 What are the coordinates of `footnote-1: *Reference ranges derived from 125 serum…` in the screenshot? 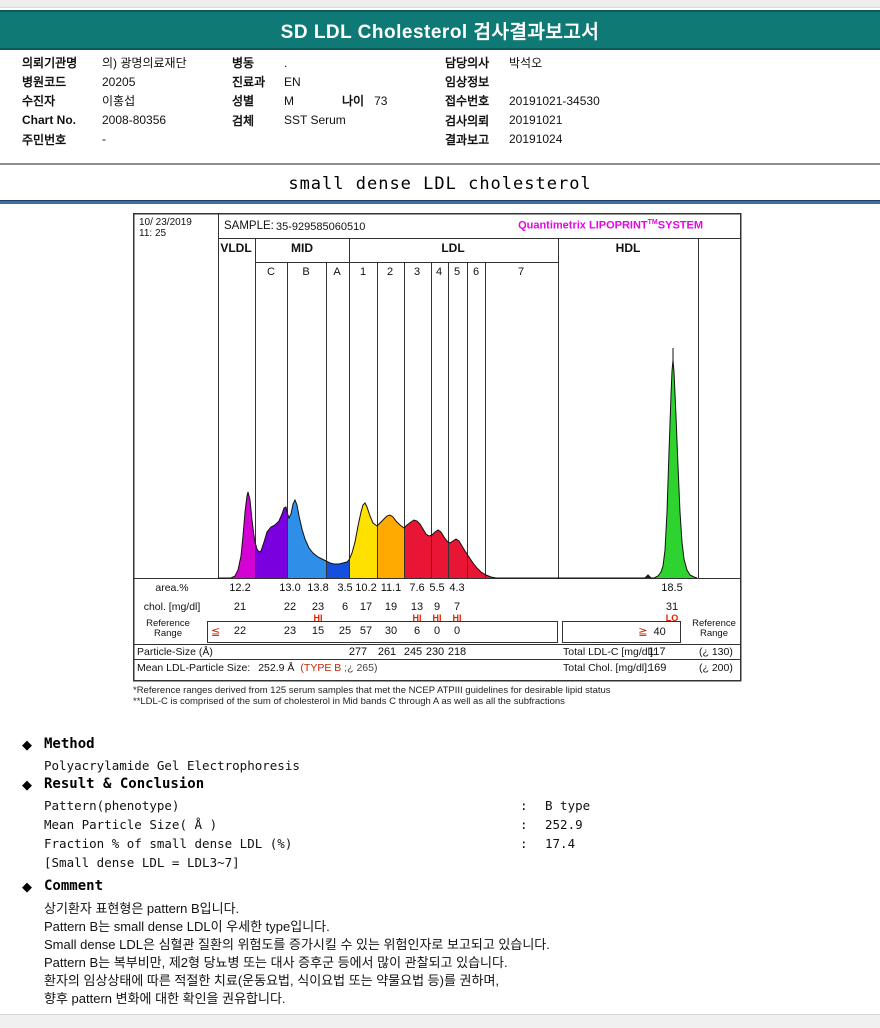 It's located at (372, 690).